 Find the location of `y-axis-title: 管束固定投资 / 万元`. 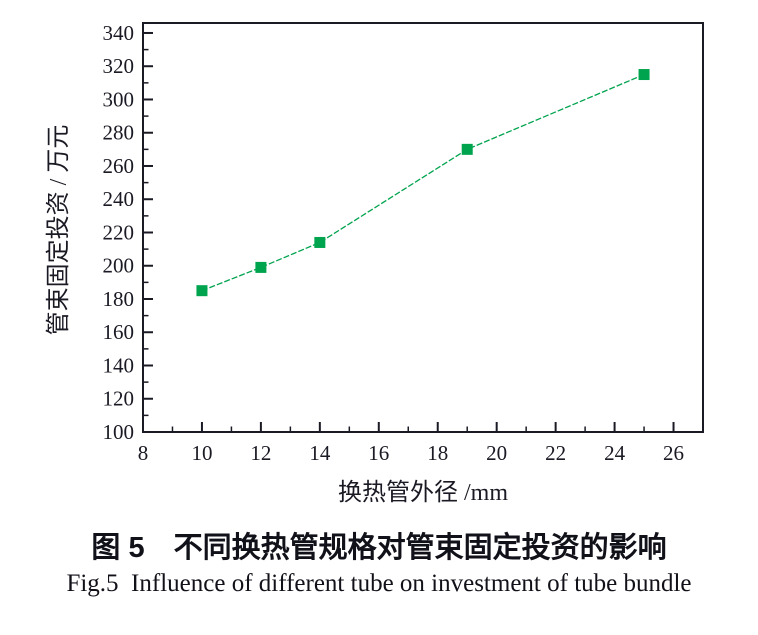

y-axis-title: 管束固定投资 / 万元 is located at coordinates (58, 230).